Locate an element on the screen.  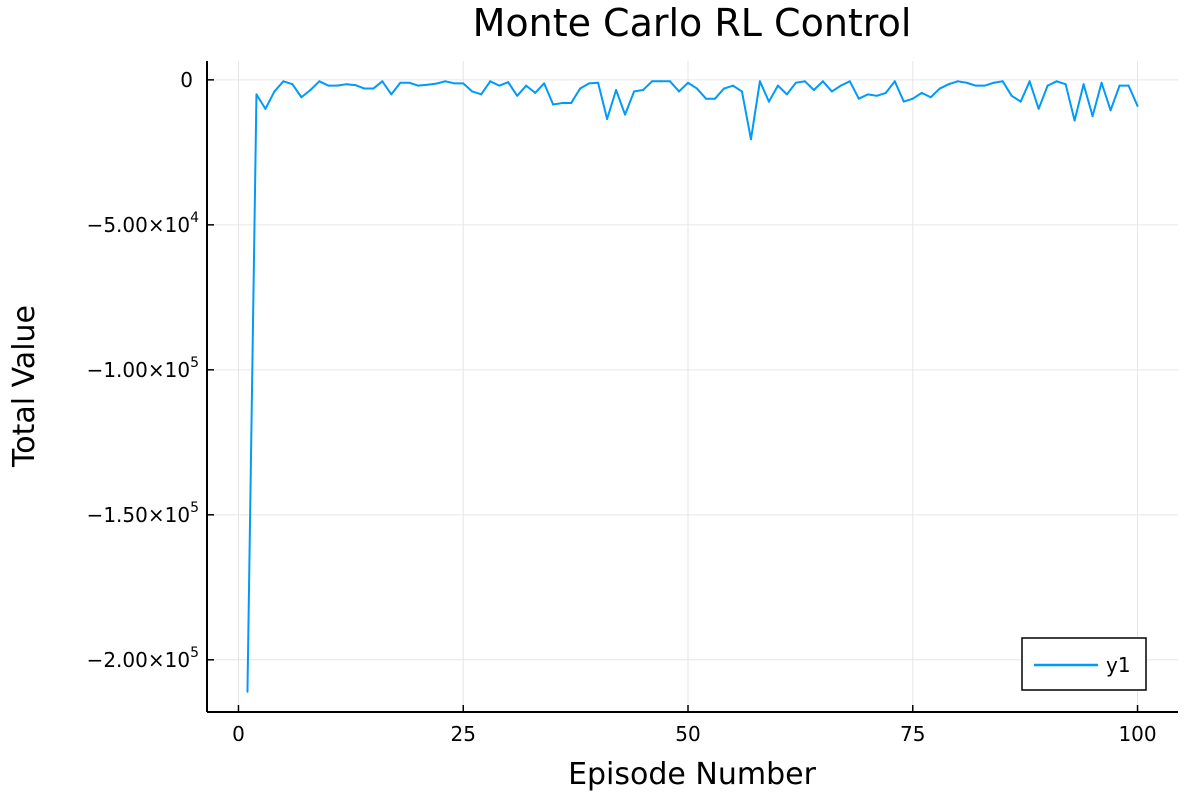
x-tick-label: 50 is located at coordinates (687, 734).